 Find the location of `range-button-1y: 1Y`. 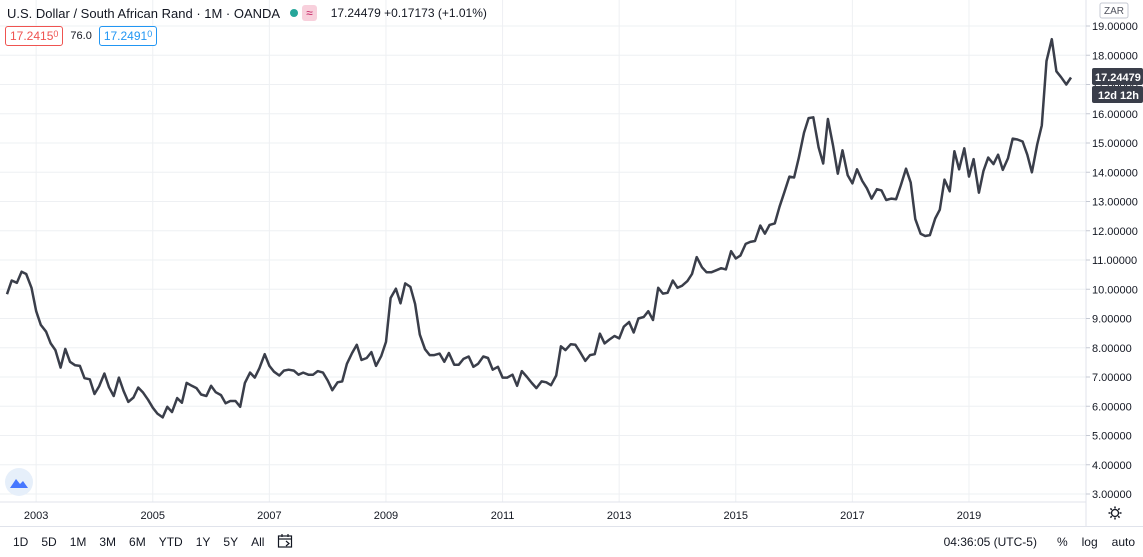

range-button-1y: 1Y is located at coordinates (203, 542).